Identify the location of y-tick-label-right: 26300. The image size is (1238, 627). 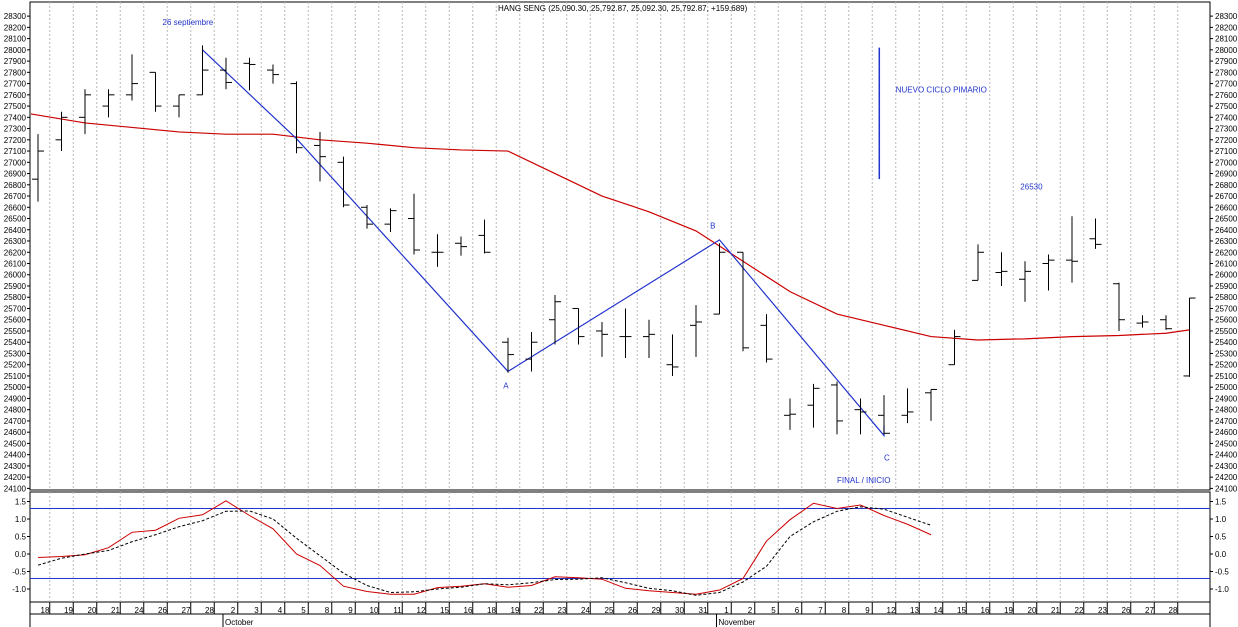
(1226, 241).